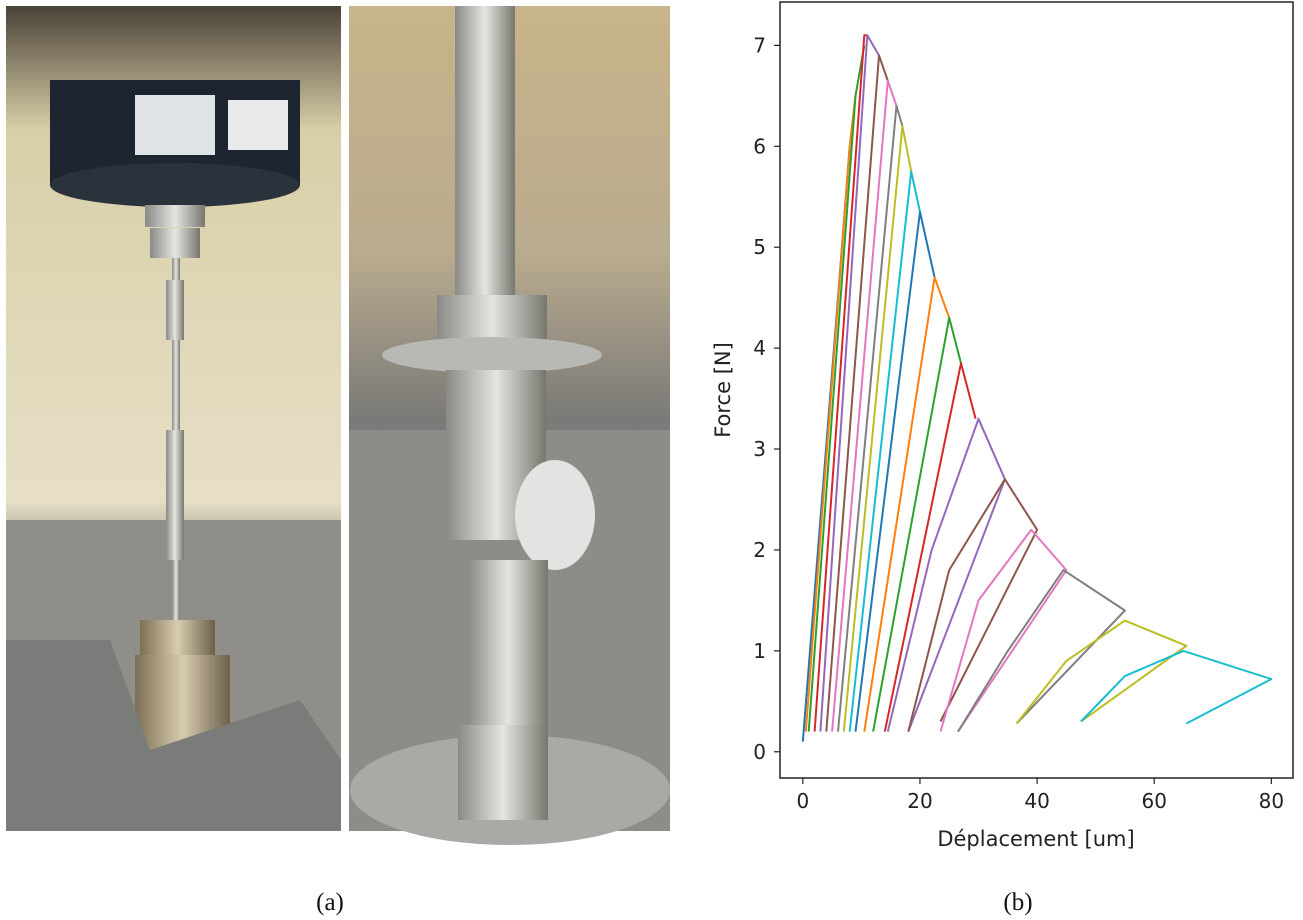  Describe the element at coordinates (1035, 839) in the screenshot. I see `x-axis-label: Déplacement [um]` at that location.